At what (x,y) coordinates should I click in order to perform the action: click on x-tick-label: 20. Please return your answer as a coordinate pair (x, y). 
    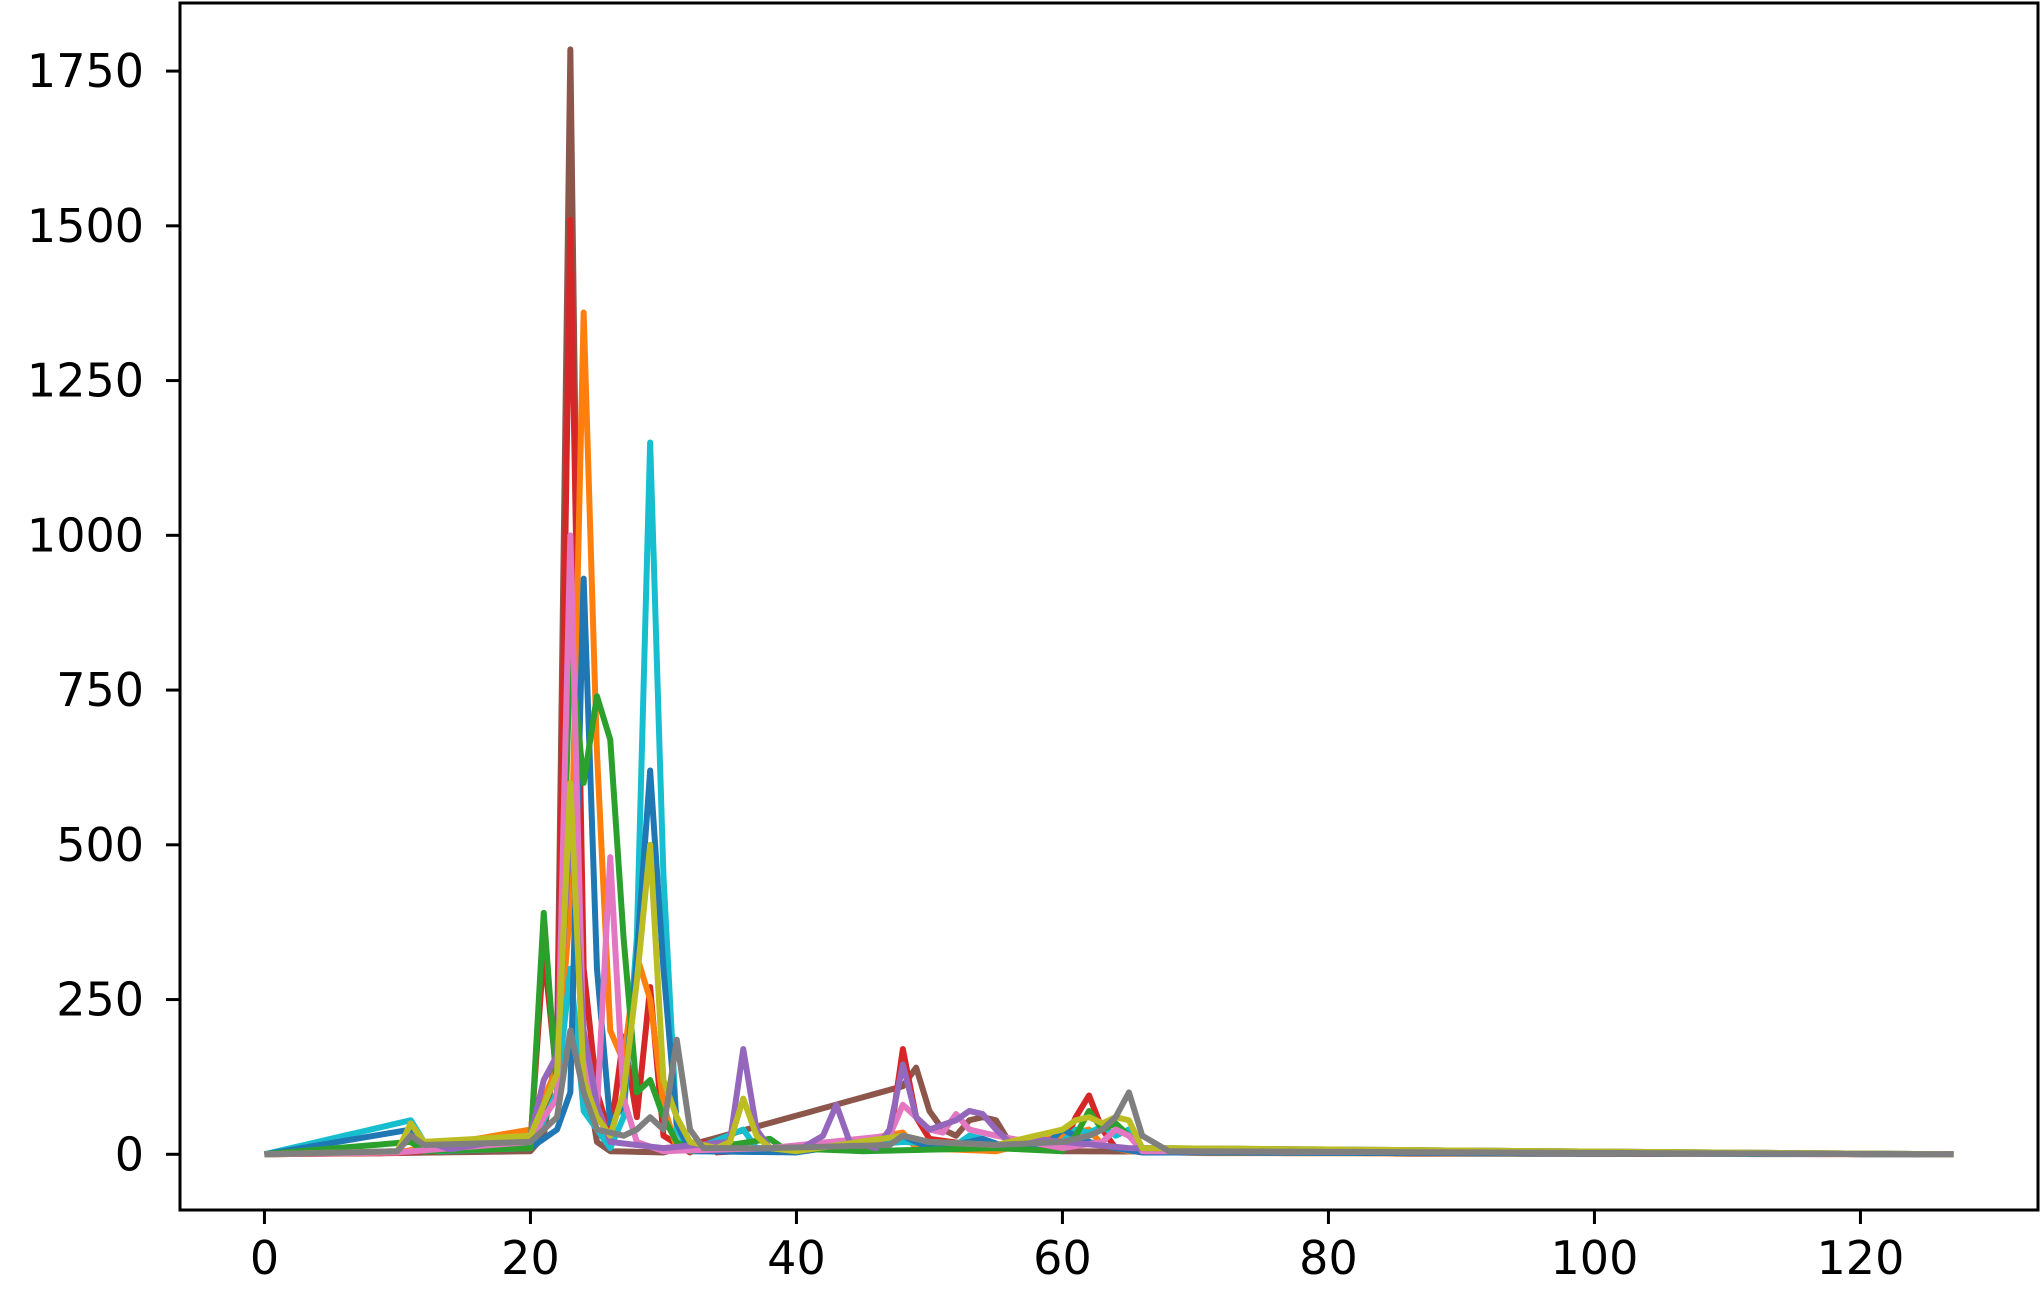
    Looking at the image, I should click on (530, 1258).